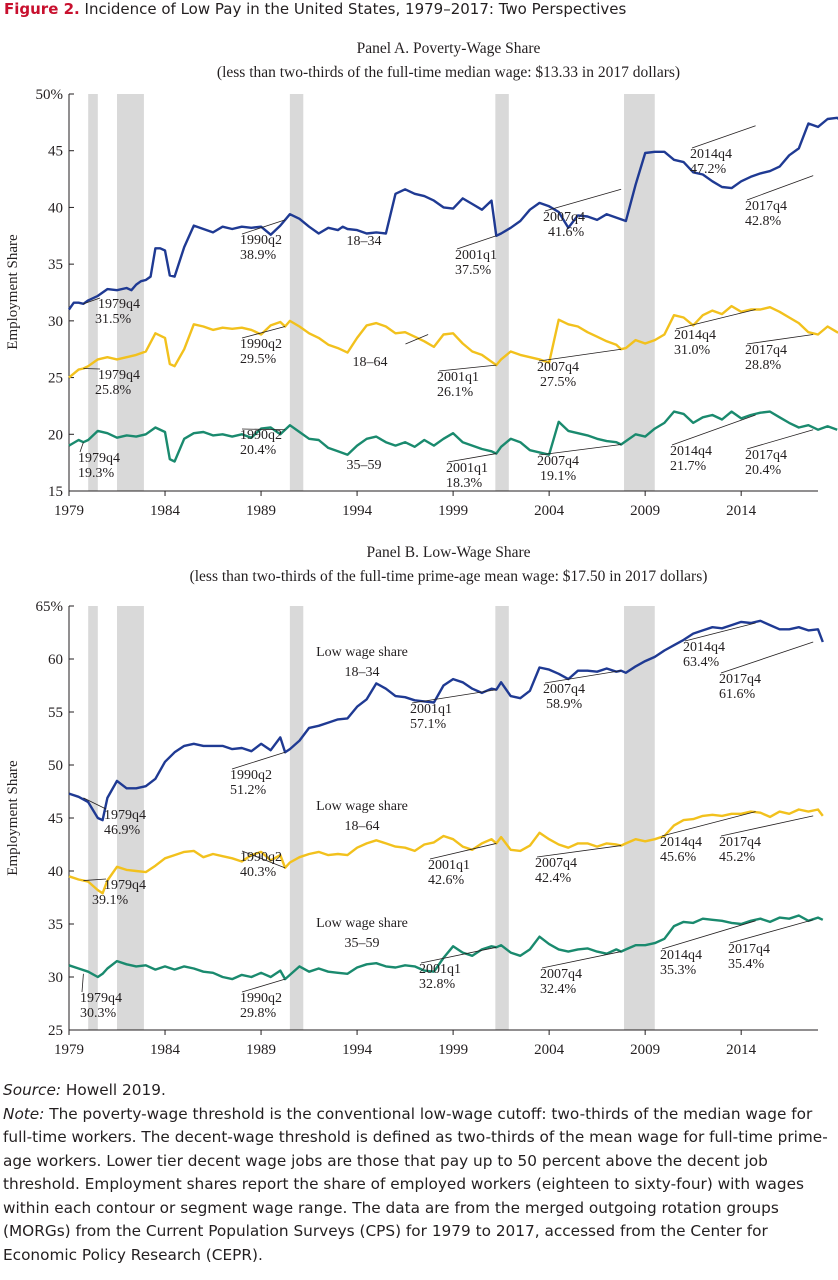 The image size is (838, 1280). Describe the element at coordinates (566, 232) in the screenshot. I see `annotation-value: 41.6%` at that location.